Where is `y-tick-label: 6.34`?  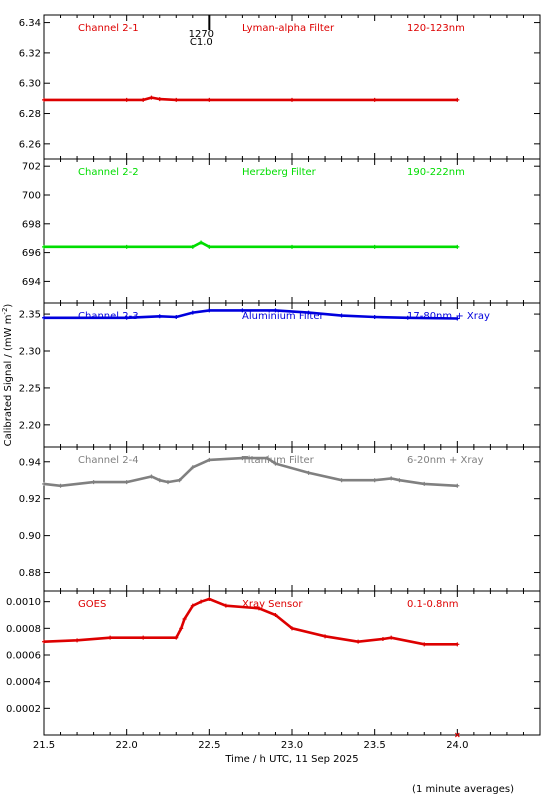
y-tick-label: 6.34 is located at coordinates (30, 23).